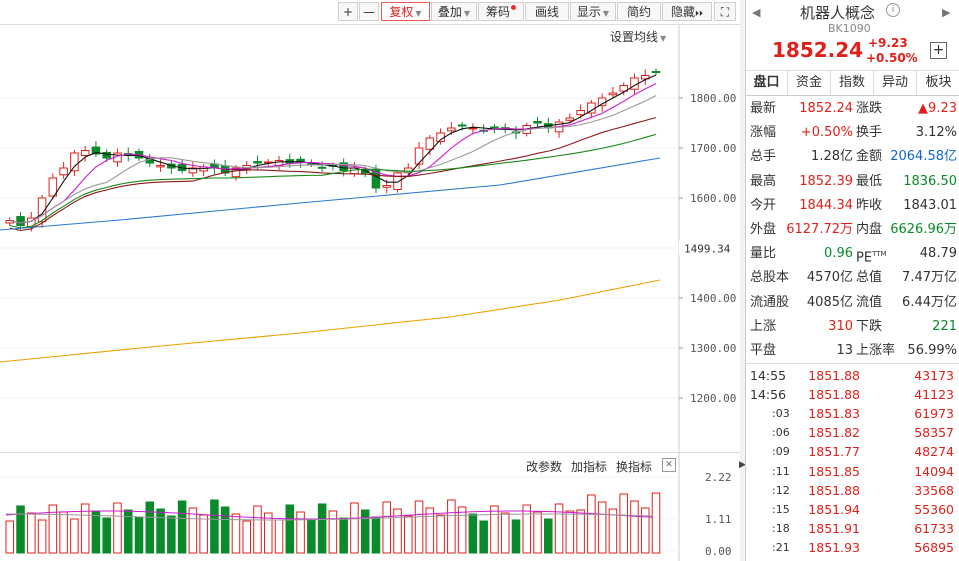  Describe the element at coordinates (725, 11) in the screenshot. I see `fullscreen-icon: ⛶` at that location.